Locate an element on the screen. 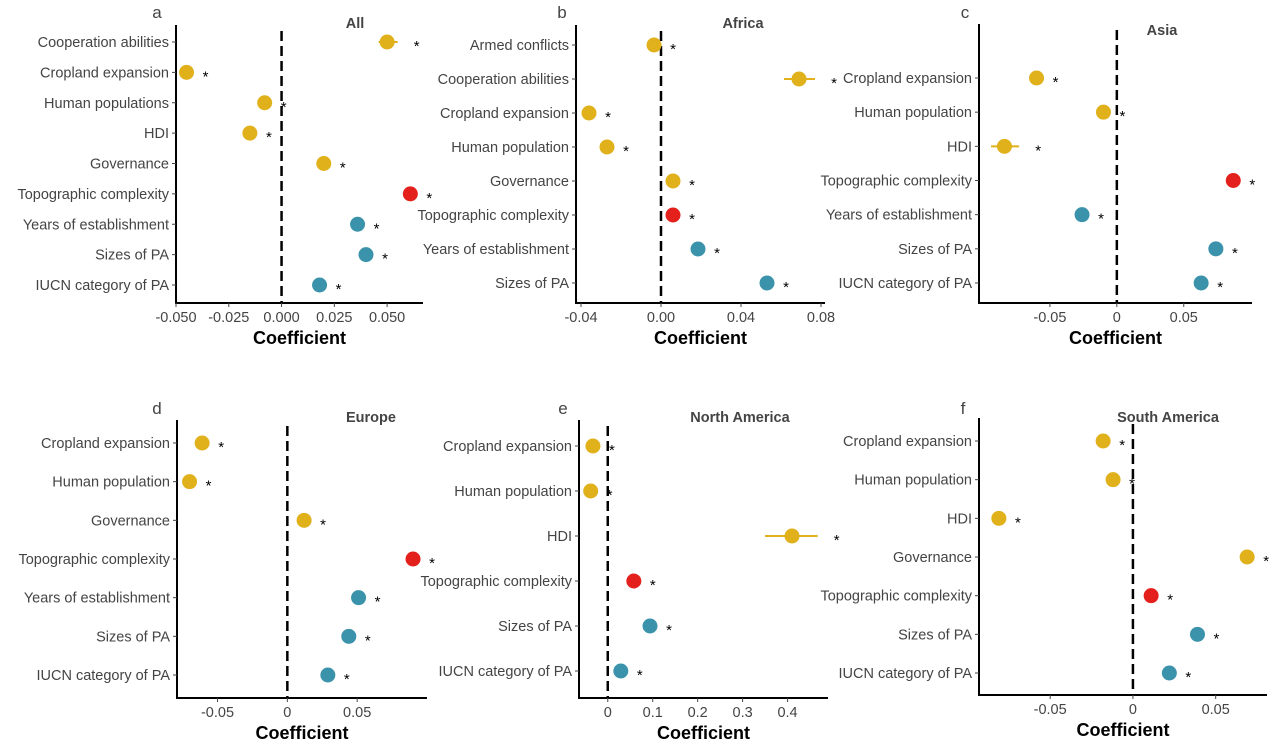 Image resolution: width=1269 pixels, height=749 pixels. x-tick-label: -0.05 is located at coordinates (217, 713).